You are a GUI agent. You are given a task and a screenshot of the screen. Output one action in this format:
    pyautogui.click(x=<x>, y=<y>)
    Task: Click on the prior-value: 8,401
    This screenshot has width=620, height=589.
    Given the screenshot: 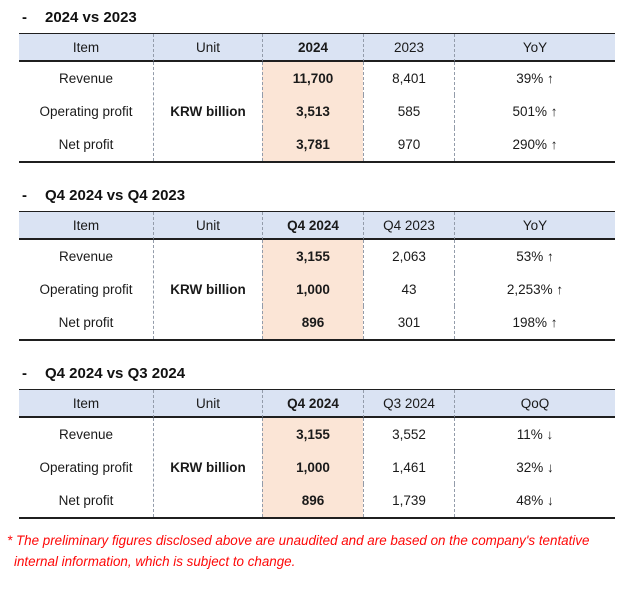 What is the action you would take?
    pyautogui.click(x=408, y=78)
    